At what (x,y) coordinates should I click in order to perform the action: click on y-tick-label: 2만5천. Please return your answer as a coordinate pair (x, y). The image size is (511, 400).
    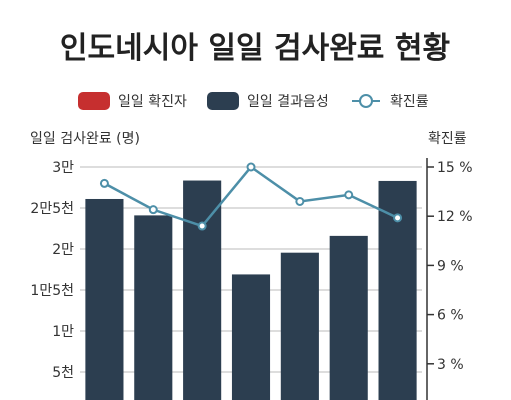
    Looking at the image, I should click on (52, 209).